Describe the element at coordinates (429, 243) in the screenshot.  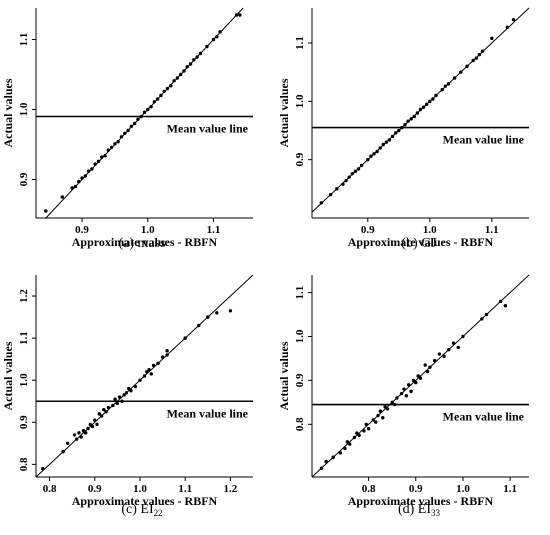
I see `caption-text: GJ` at that location.